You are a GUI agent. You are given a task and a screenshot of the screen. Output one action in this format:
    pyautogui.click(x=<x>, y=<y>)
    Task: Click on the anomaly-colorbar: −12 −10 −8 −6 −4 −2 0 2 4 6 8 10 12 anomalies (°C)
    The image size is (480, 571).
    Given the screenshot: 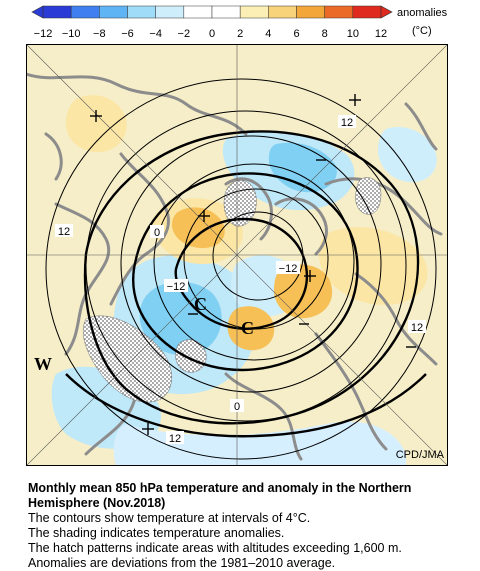 What is the action you would take?
    pyautogui.click(x=239, y=22)
    